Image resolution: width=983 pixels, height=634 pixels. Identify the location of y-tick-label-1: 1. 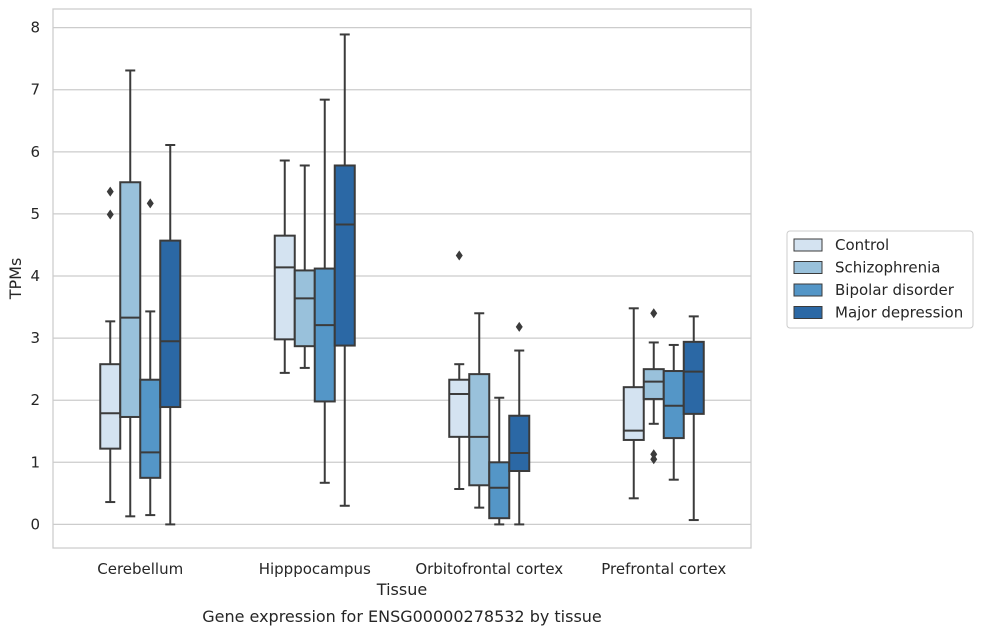
(35, 462).